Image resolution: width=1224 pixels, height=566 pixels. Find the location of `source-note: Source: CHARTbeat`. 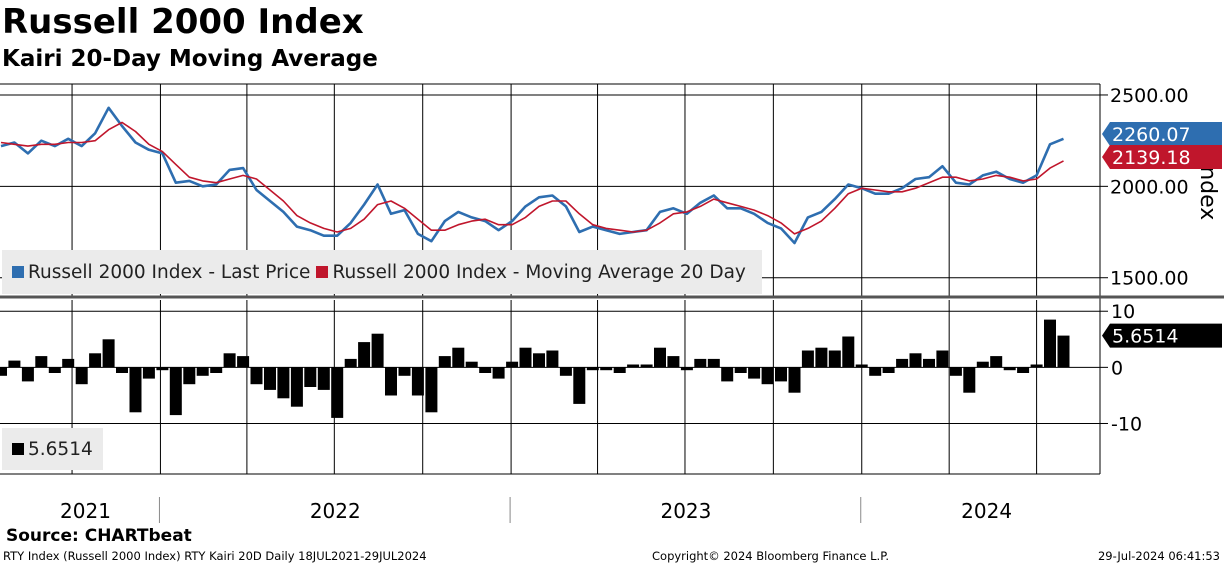

source-note: Source: CHARTbeat is located at coordinates (99, 536).